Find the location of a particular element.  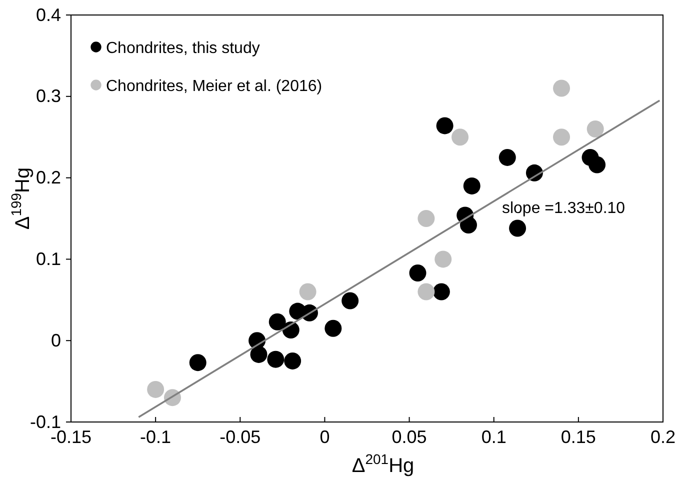

x-tick-label: 0 is located at coordinates (325, 436).